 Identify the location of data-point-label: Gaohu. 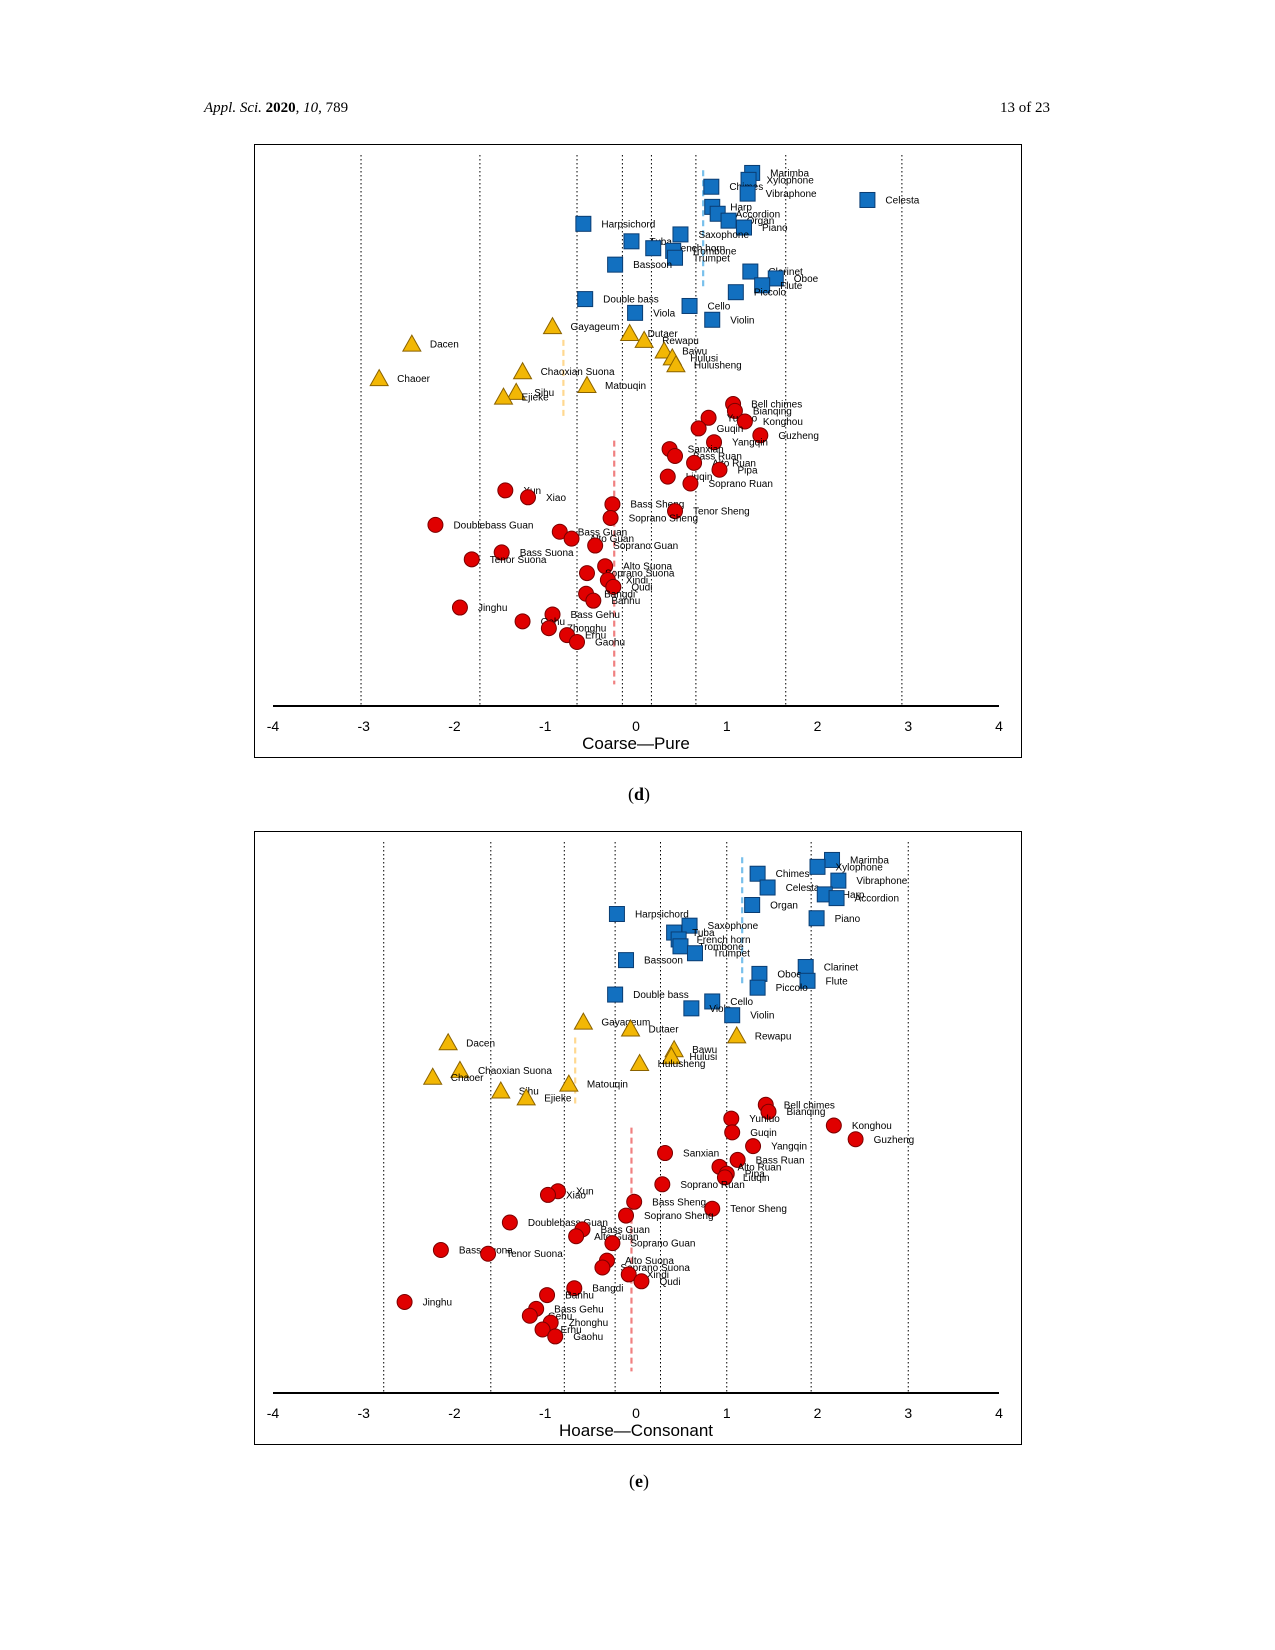
(610, 643).